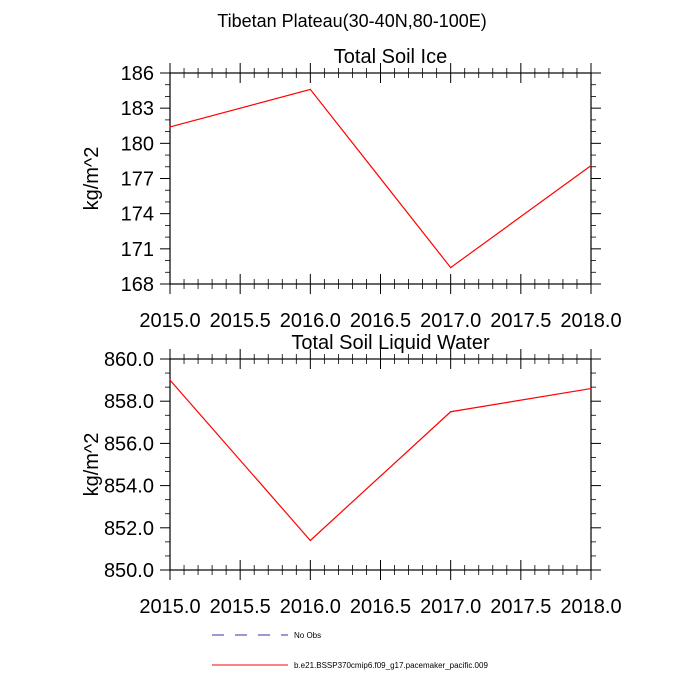 The height and width of the screenshot is (700, 700). I want to click on panel-title: Total Soil Ice, so click(390, 57).